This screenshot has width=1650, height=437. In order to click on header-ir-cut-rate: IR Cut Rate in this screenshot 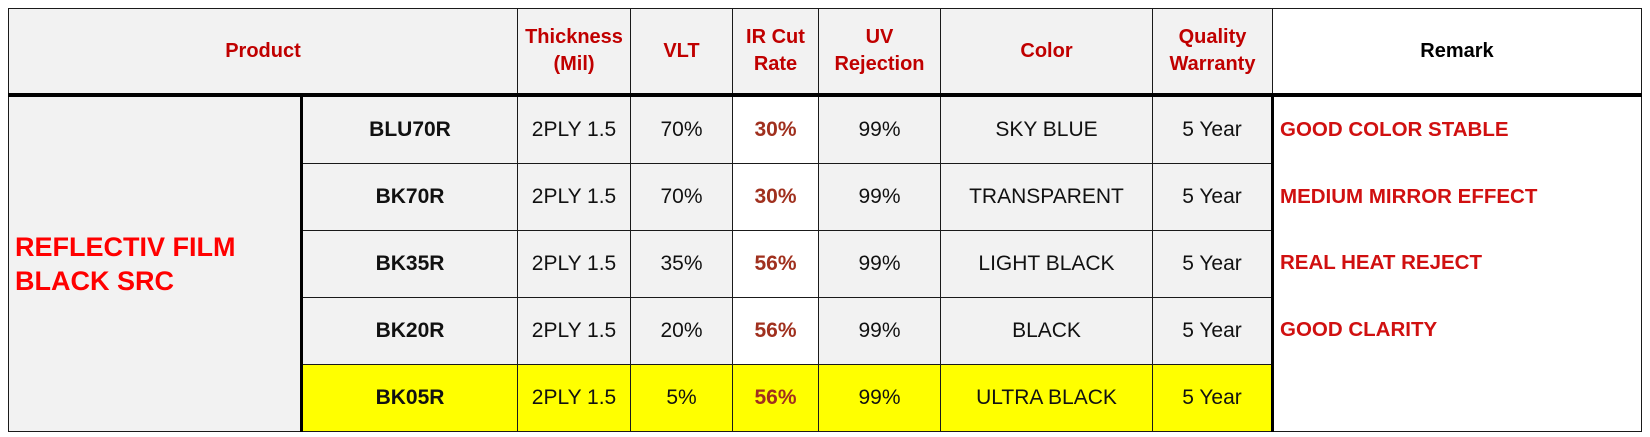, I will do `click(775, 52)`.